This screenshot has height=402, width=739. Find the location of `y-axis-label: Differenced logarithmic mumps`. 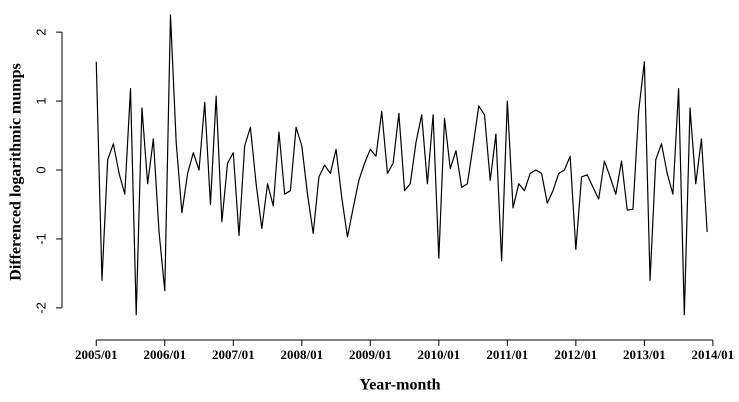

y-axis-label: Differenced logarithmic mumps is located at coordinates (16, 171).